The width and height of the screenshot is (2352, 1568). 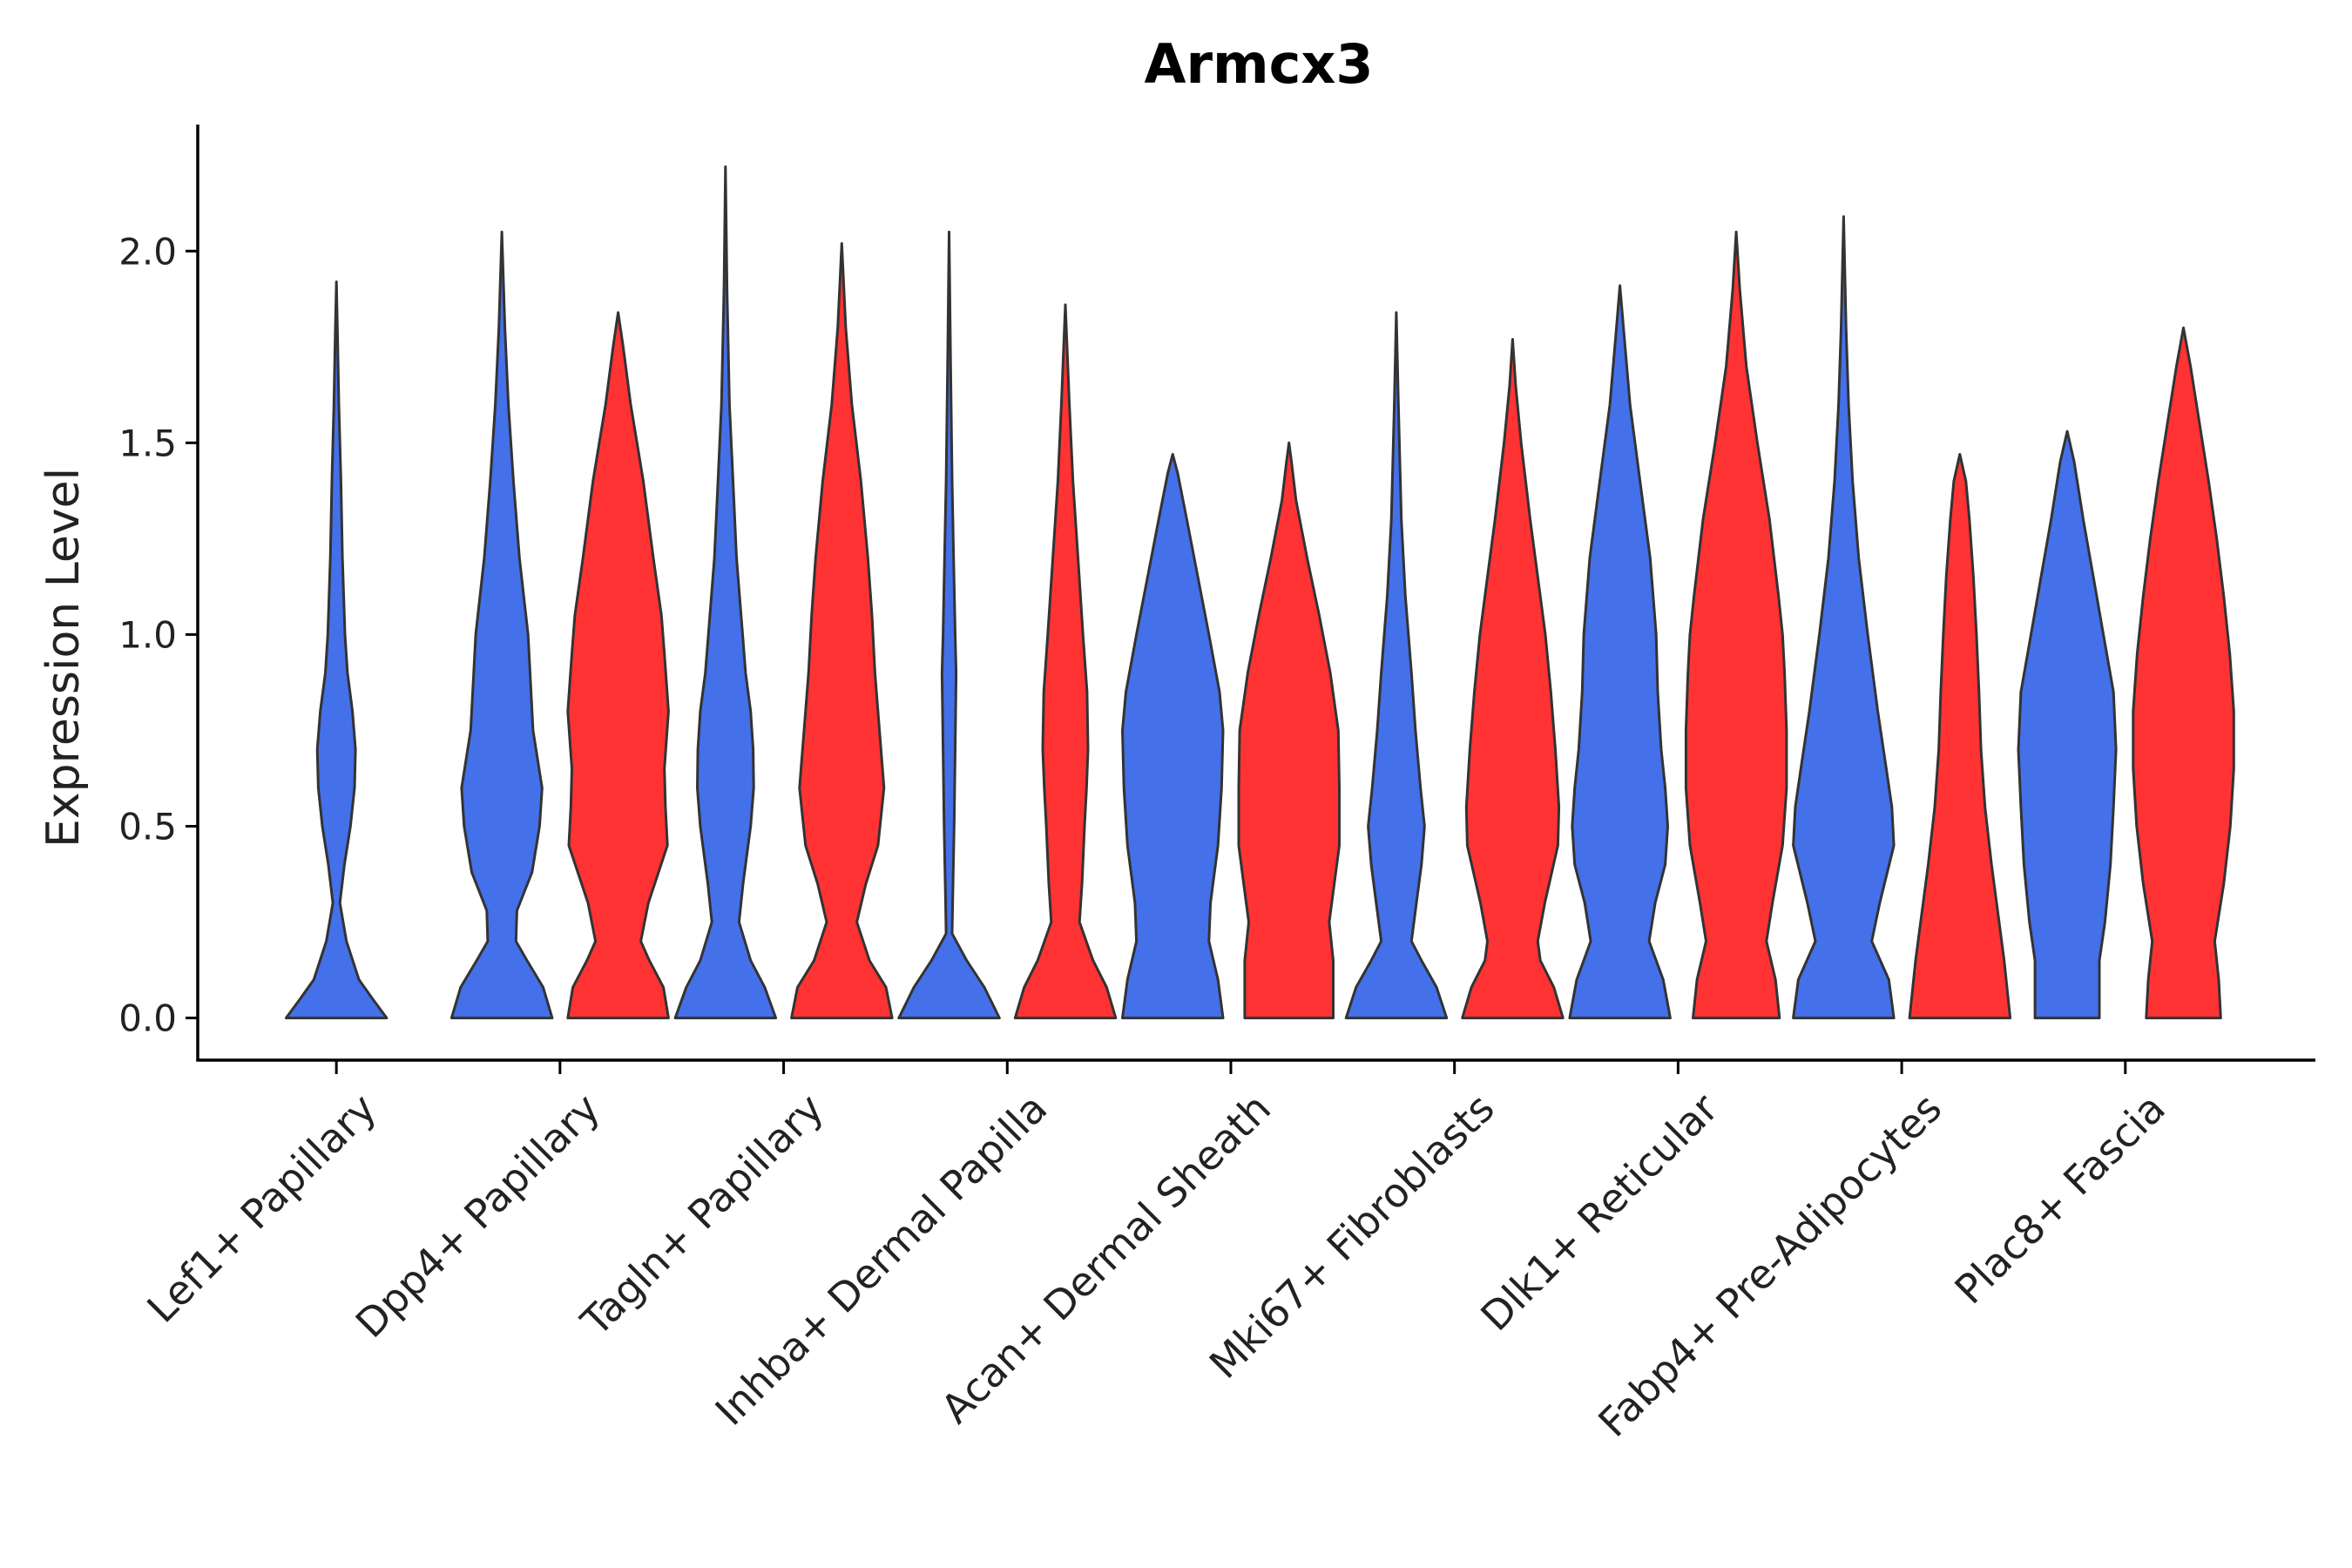 What do you see at coordinates (147, 1018) in the screenshot?
I see `y-tick-label: 0.0` at bounding box center [147, 1018].